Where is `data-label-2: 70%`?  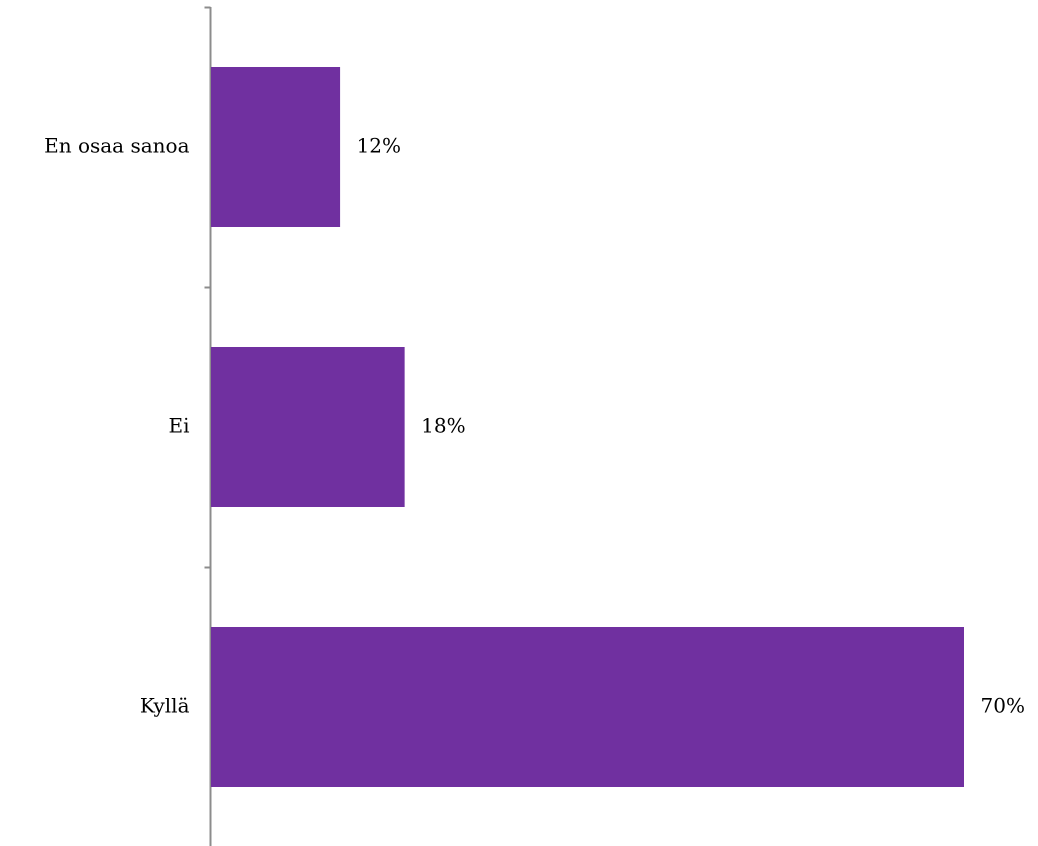 data-label-2: 70% is located at coordinates (1003, 706).